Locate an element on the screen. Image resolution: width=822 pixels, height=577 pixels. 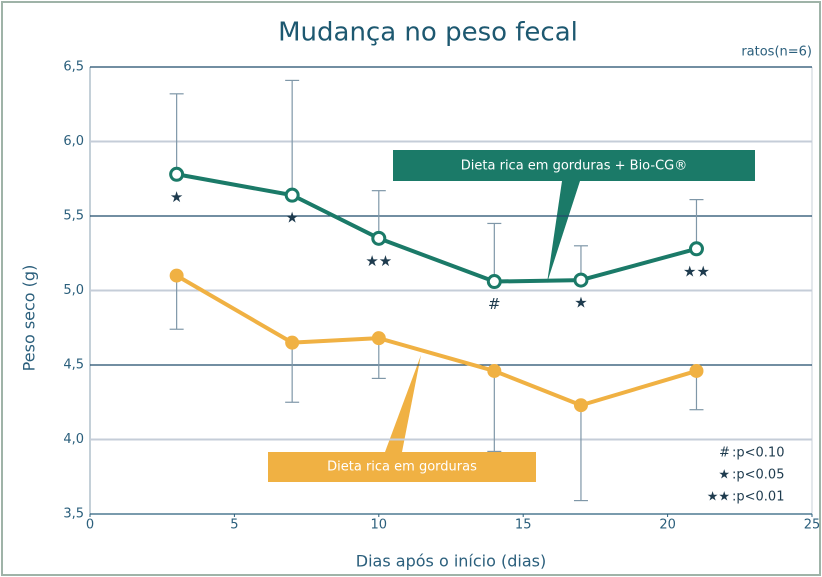
key-symbol: # is located at coordinates (724, 453).